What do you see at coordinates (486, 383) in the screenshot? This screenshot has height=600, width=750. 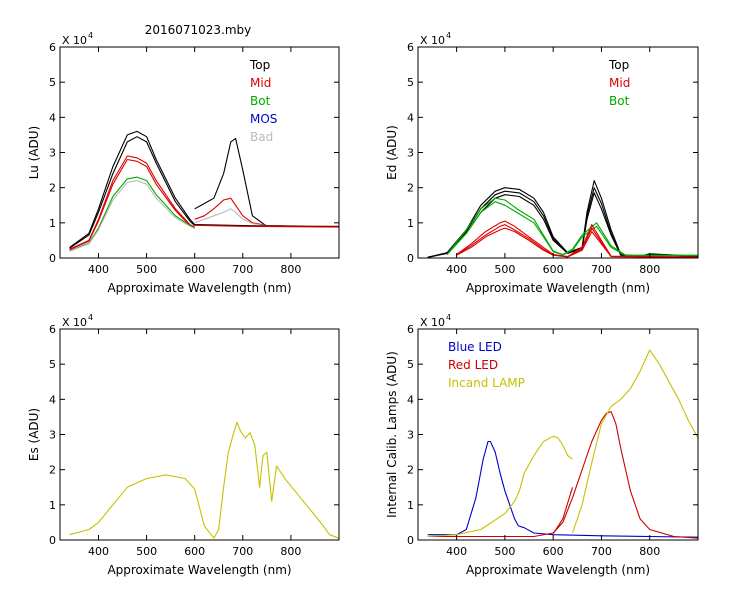 I see `legend-entry: Incand LAMP` at bounding box center [486, 383].